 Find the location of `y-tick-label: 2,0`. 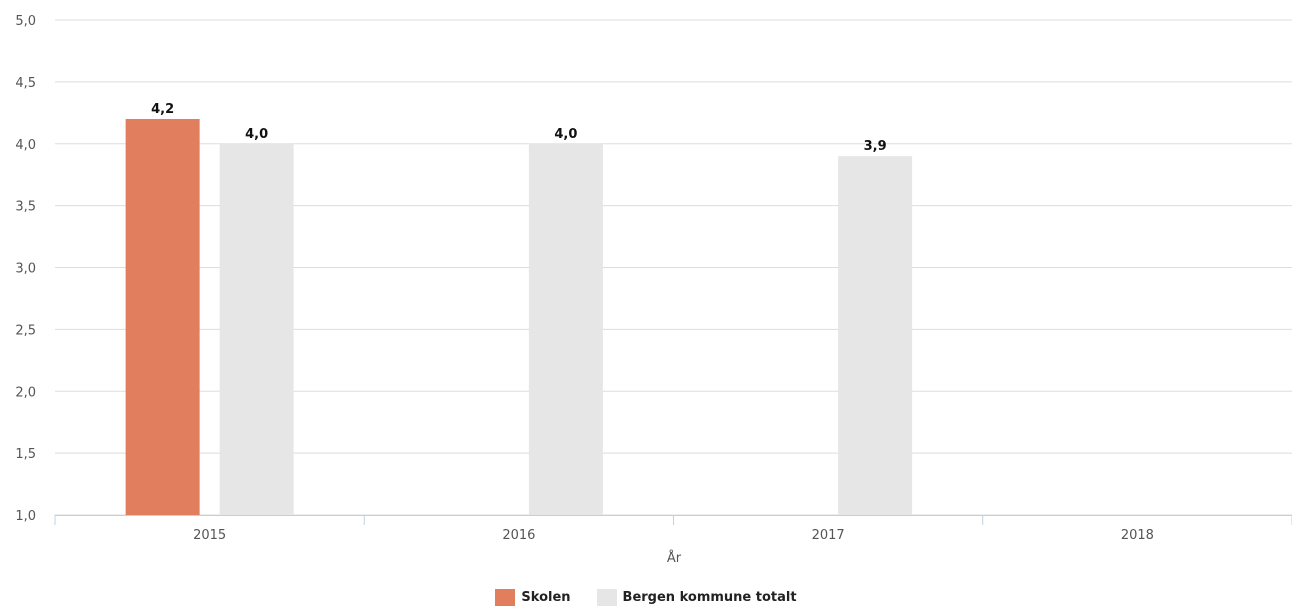

y-tick-label: 2,0 is located at coordinates (25, 392).